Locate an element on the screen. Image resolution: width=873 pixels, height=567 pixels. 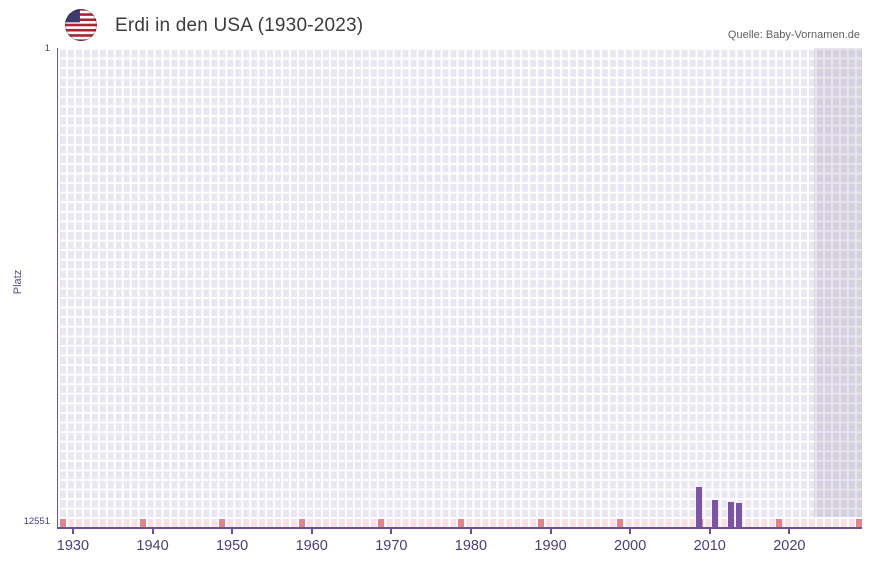
page-title: Erdi in den USA (1930-2023) is located at coordinates (239, 25).